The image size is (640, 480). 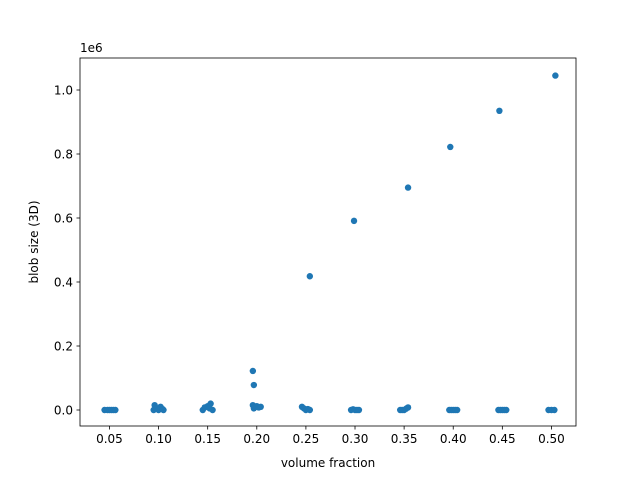 What do you see at coordinates (453, 439) in the screenshot?
I see `x-tick-label: 0.40` at bounding box center [453, 439].